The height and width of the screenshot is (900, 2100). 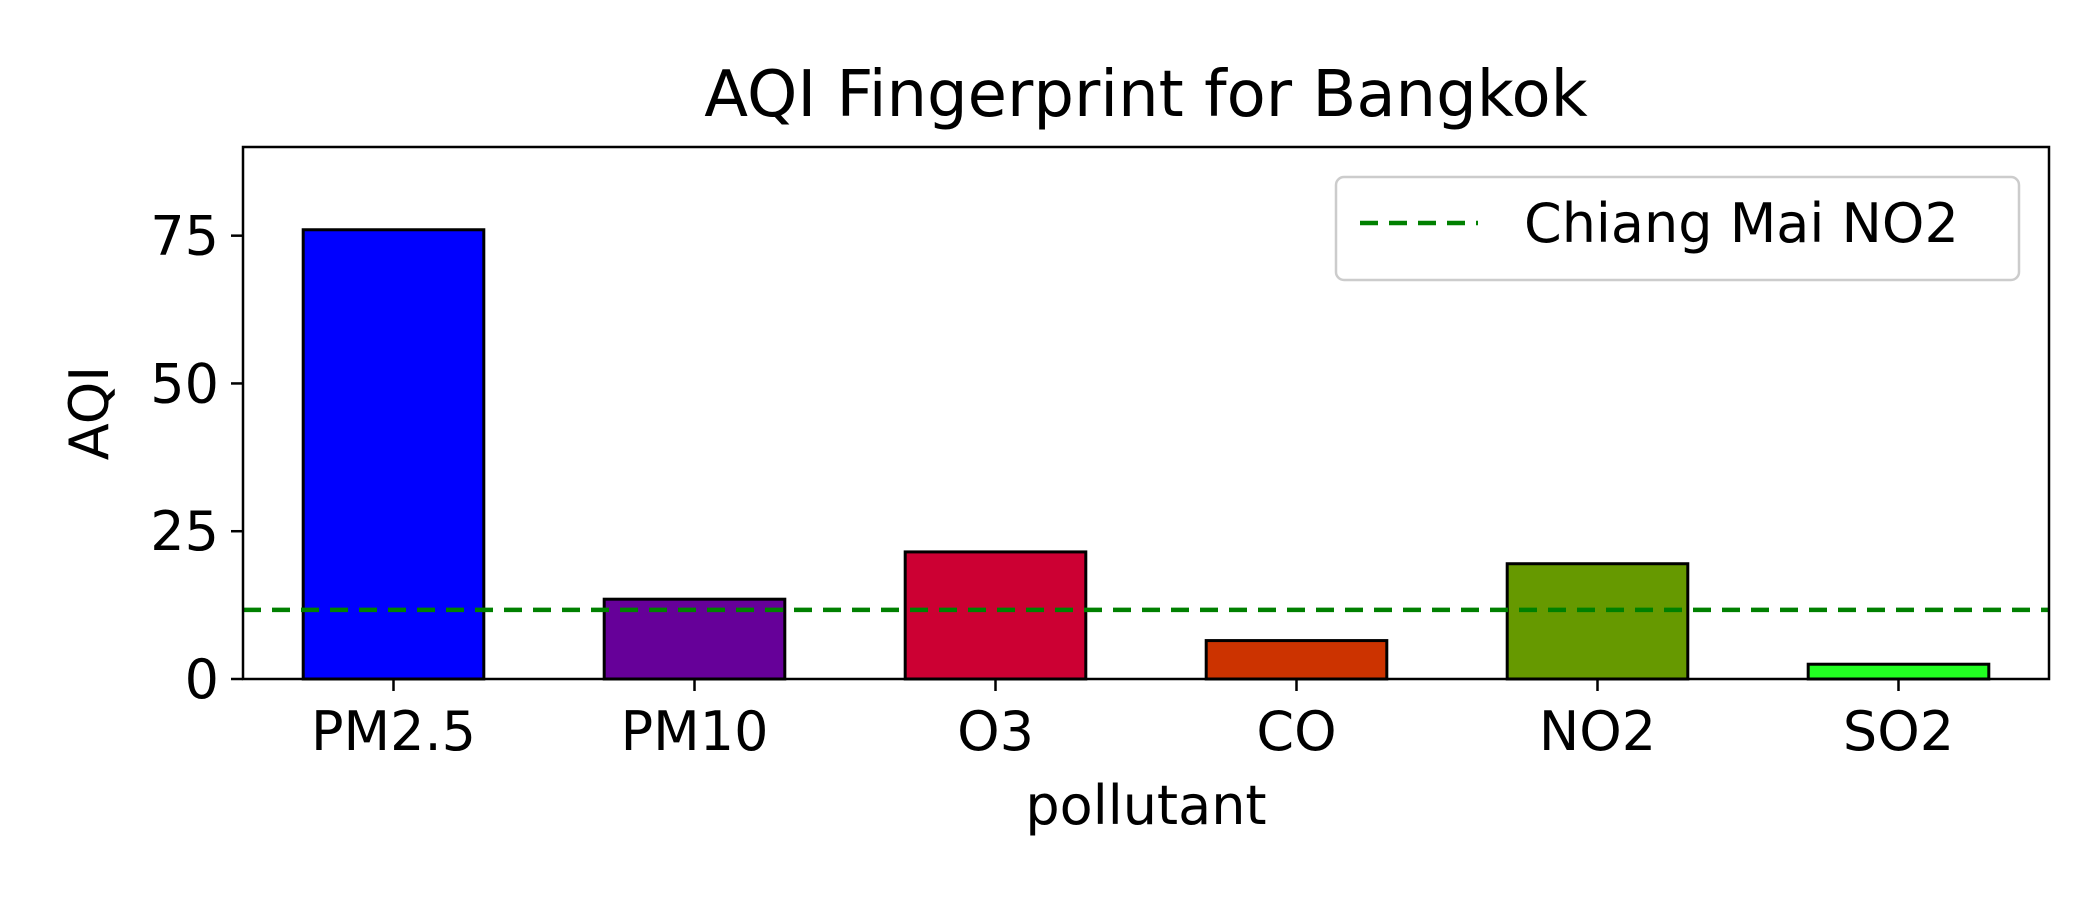 What do you see at coordinates (202, 679) in the screenshot?
I see `y-tick-label: 0` at bounding box center [202, 679].